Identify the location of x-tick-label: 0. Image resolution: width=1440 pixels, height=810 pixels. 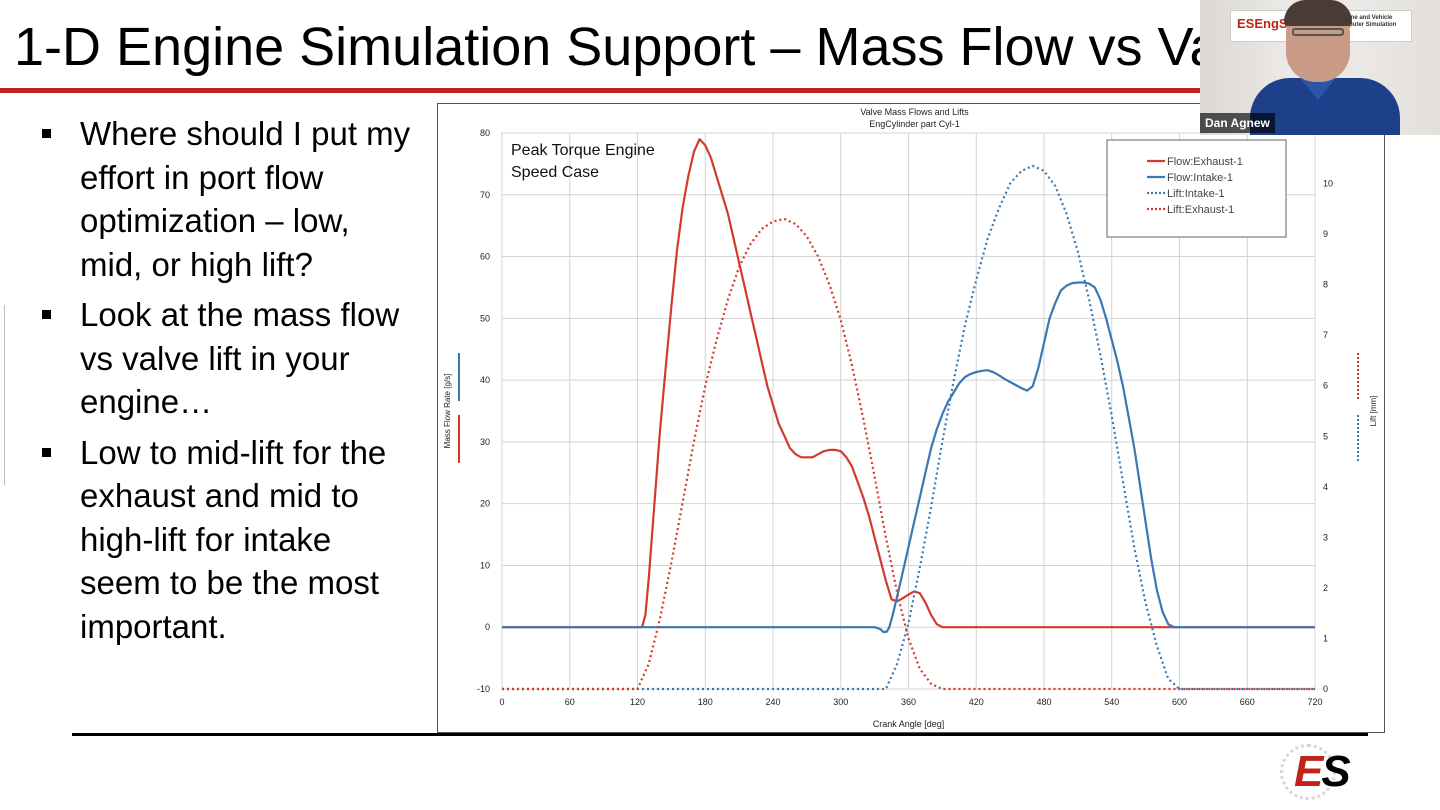
(501, 702).